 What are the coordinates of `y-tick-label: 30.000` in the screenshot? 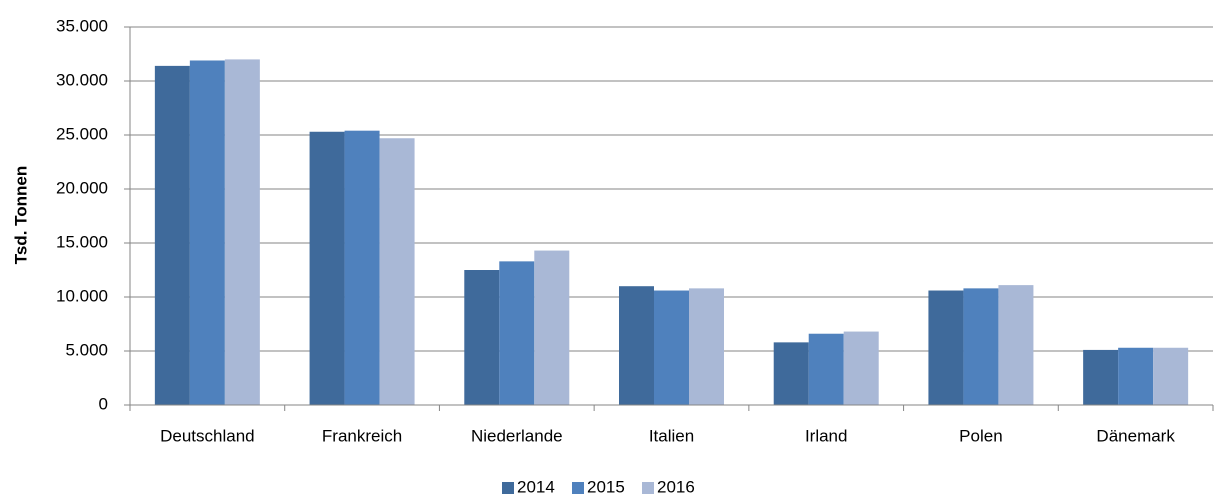 It's located at (82, 79).